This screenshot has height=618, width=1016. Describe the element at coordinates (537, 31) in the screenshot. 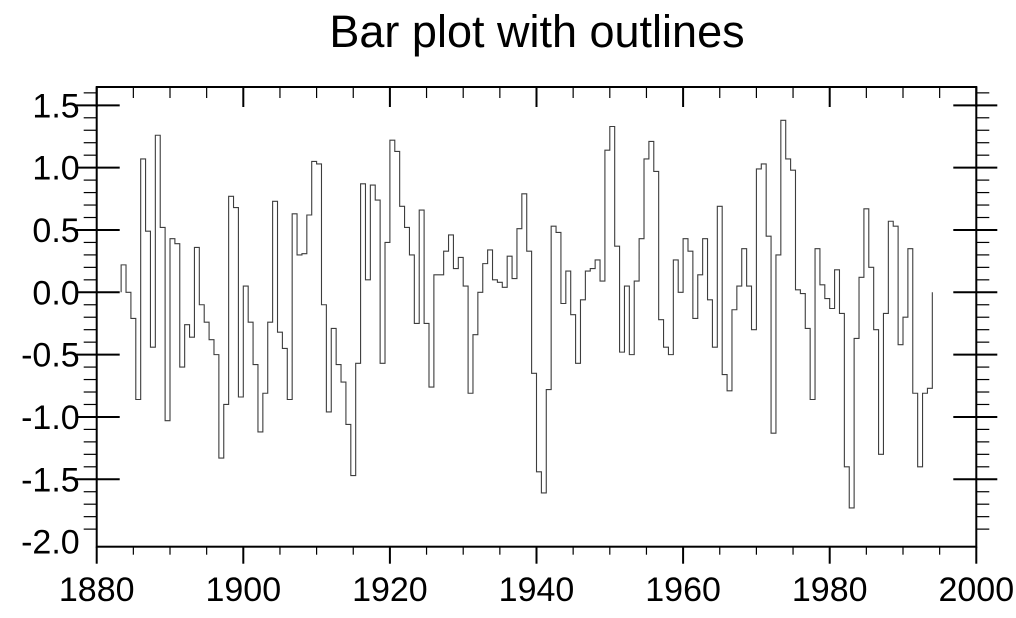

I see `chart-title: Bar plot with outlines` at that location.